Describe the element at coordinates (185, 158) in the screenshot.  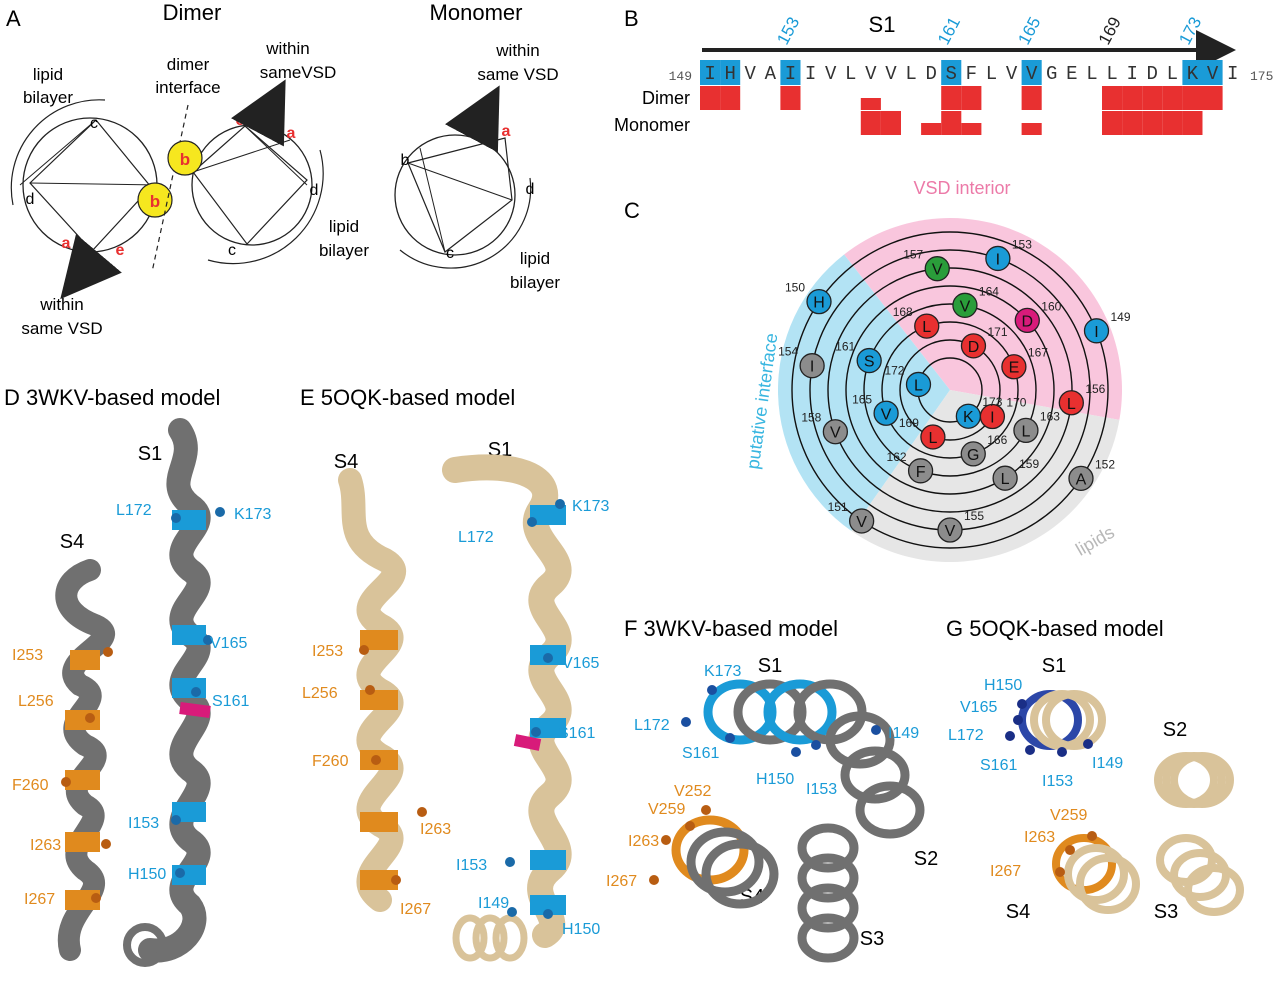
I see `position-b-circle-right` at that location.